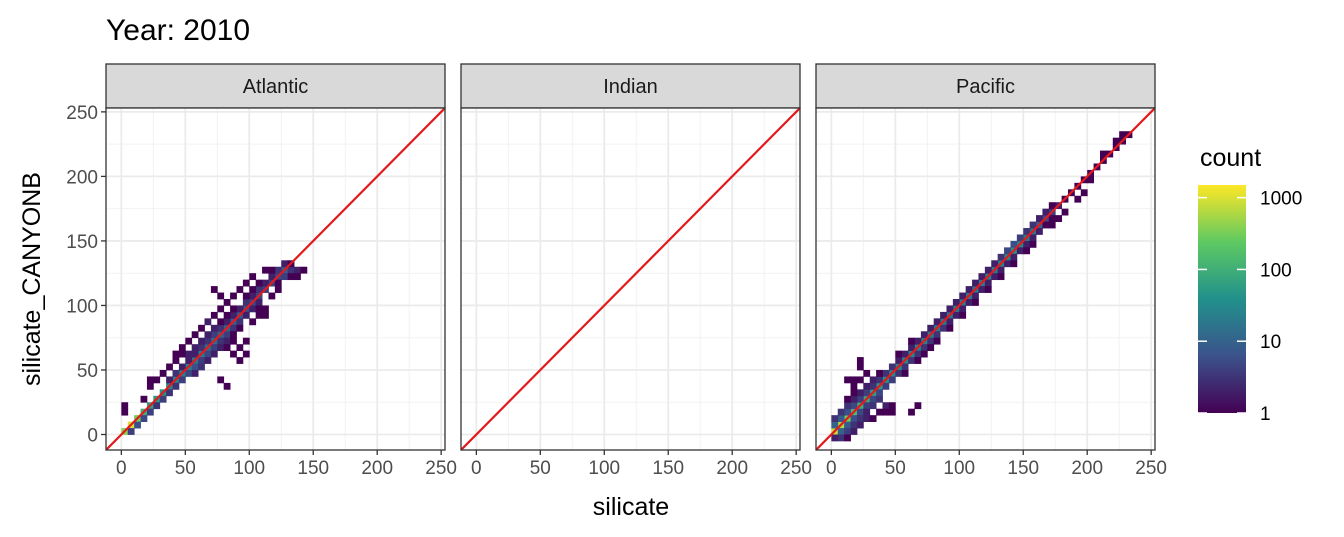  I want to click on y-tick-label: 100, so click(82, 306).